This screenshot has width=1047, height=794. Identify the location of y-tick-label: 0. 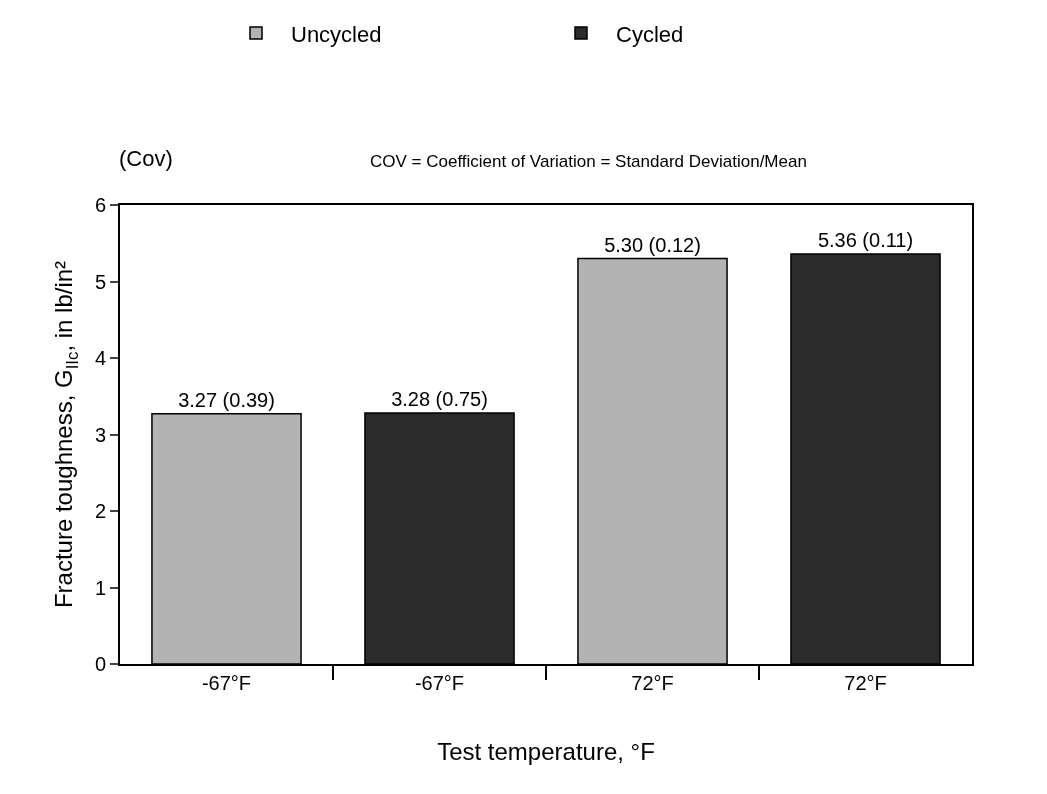
(100, 664).